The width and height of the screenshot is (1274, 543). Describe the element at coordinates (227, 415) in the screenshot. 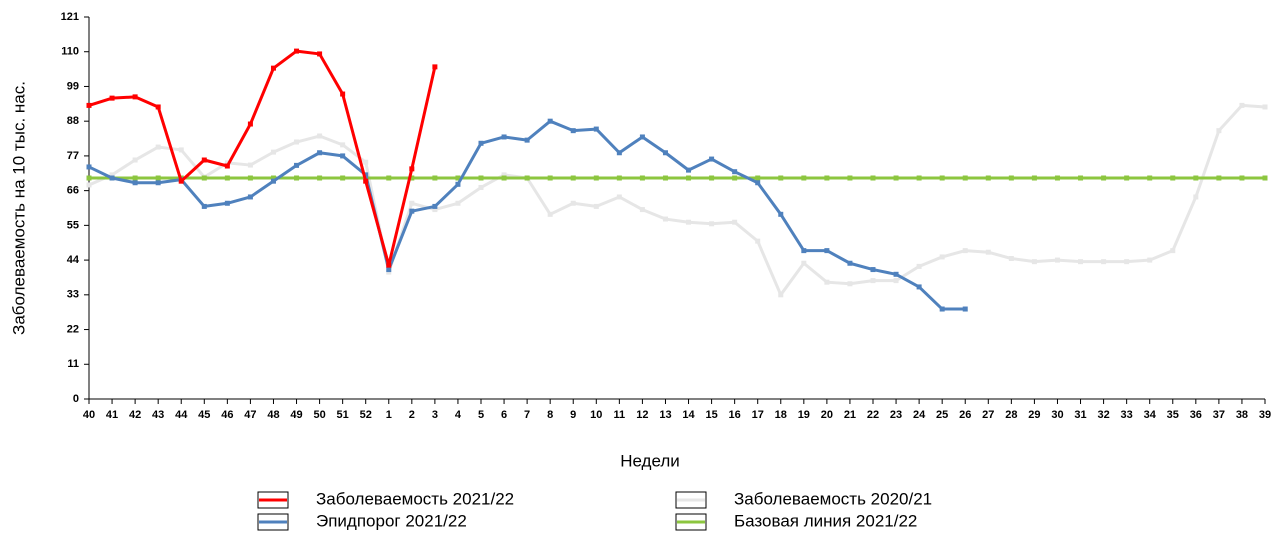

I see `x-tick-label: 46` at that location.